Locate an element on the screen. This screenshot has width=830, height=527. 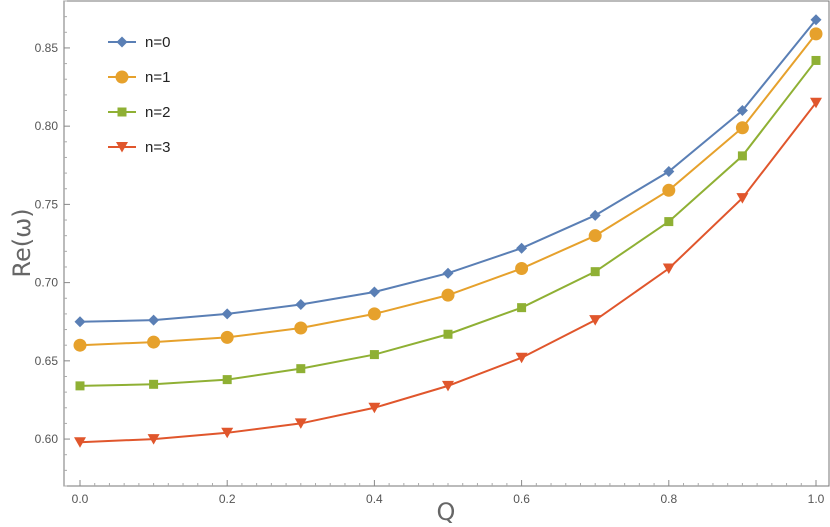
x-axis-title: Q is located at coordinates (446, 512).